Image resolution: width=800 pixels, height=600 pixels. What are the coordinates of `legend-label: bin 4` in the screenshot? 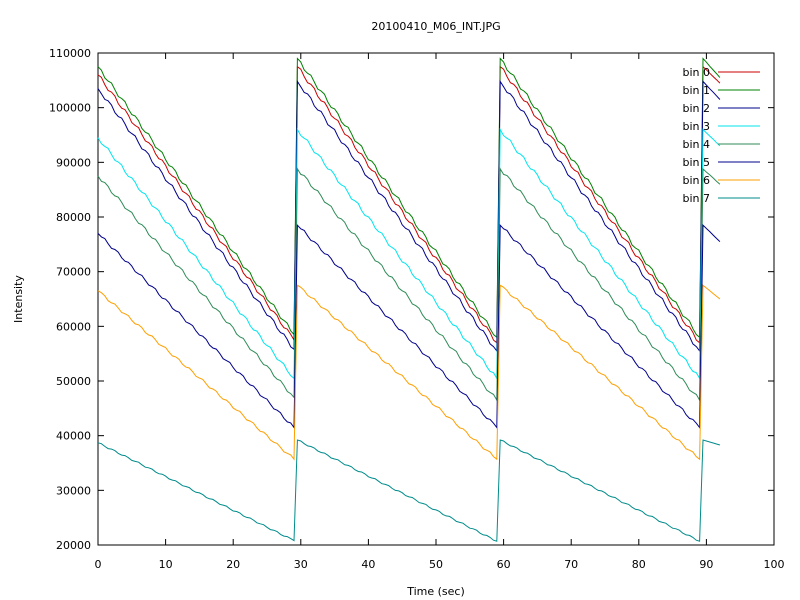 It's located at (696, 144).